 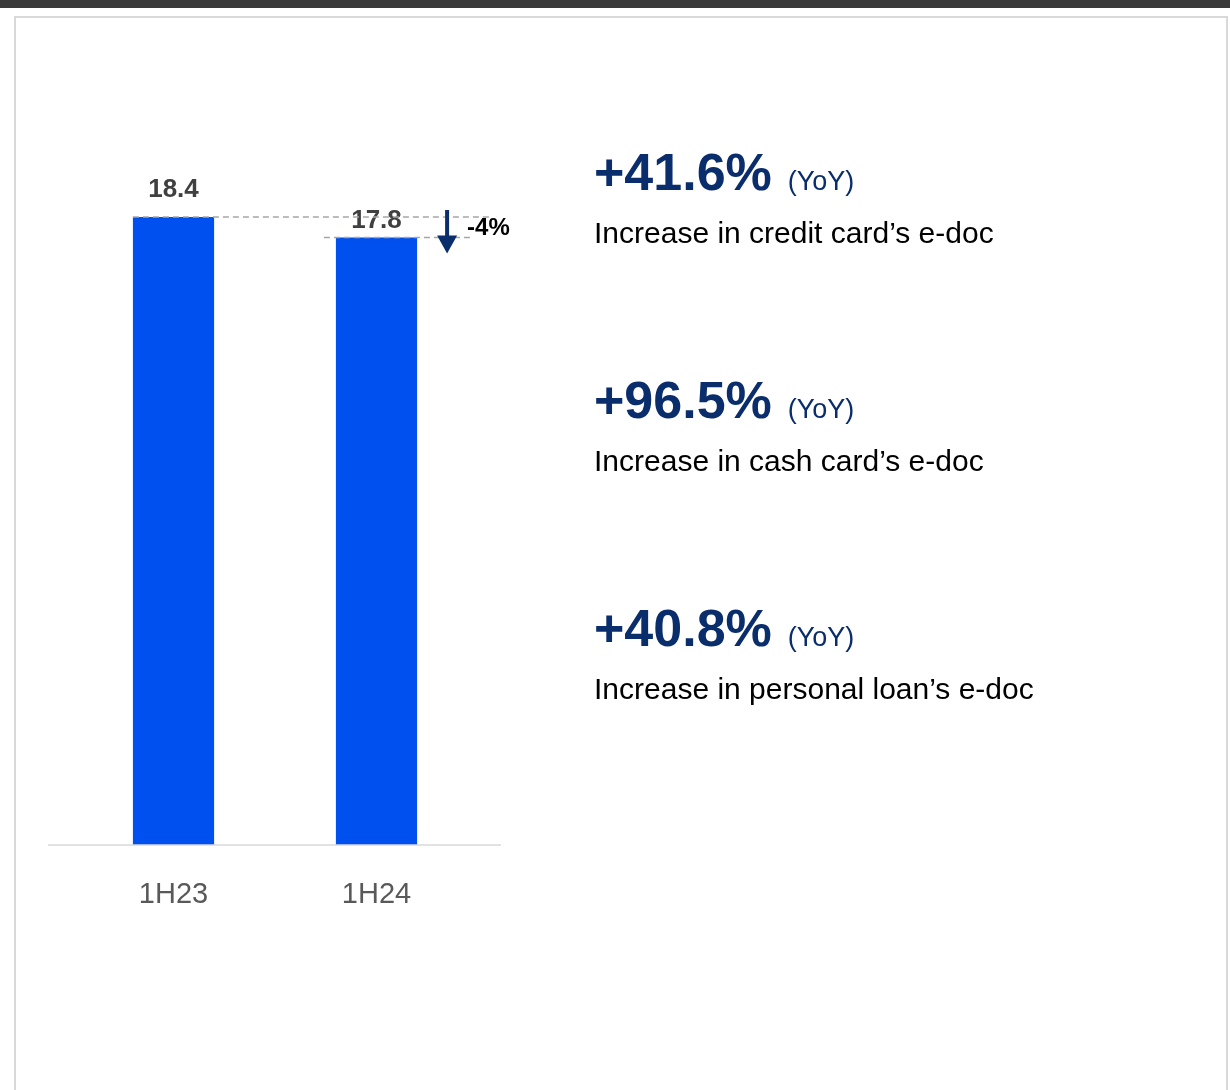 What do you see at coordinates (683, 400) in the screenshot?
I see `text: +96.5%` at bounding box center [683, 400].